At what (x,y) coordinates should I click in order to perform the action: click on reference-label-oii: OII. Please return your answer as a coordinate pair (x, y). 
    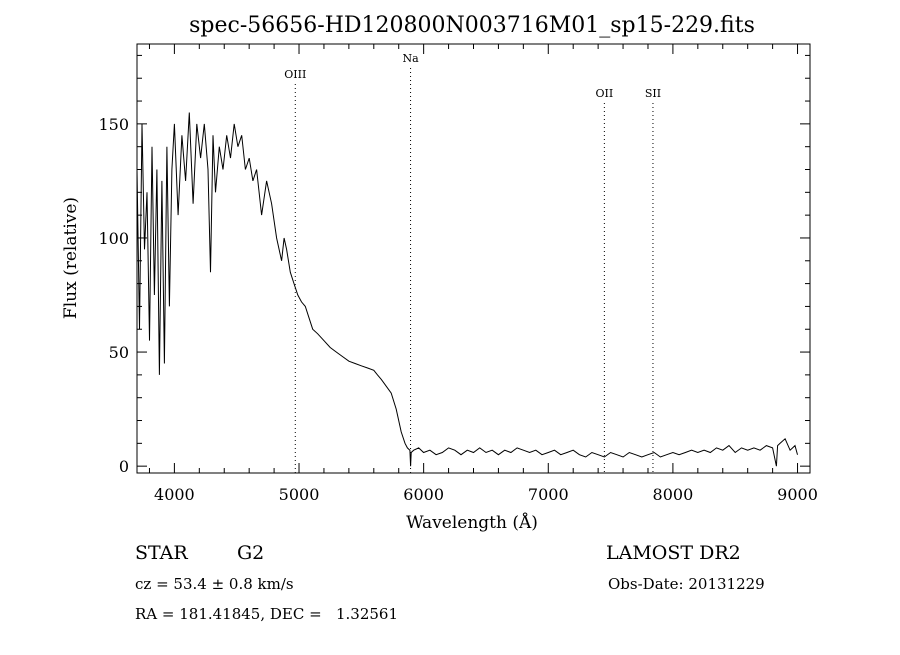
    Looking at the image, I should click on (605, 93).